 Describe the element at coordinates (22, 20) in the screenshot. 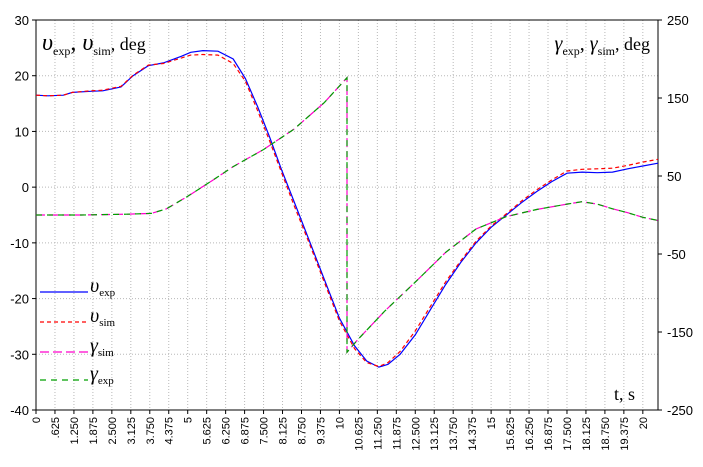

I see `left-tick-label: 30` at that location.